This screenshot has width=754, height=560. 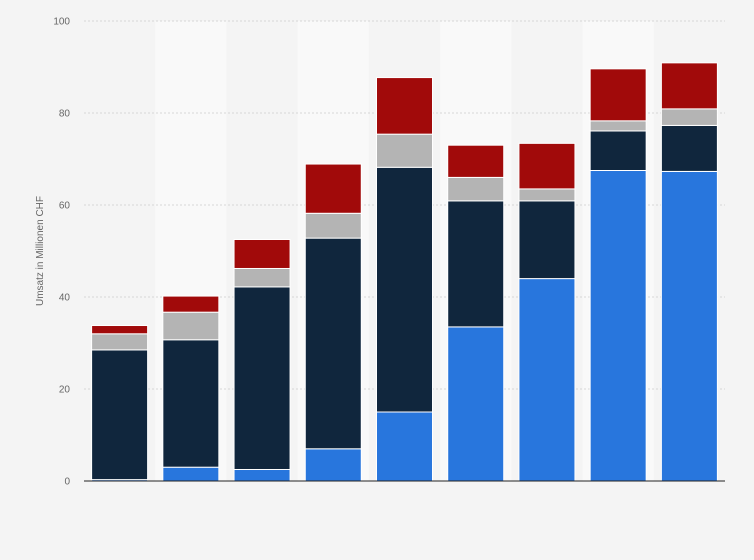 What do you see at coordinates (61, 252) in the screenshot?
I see `y-tick-labels: 0 20 40 60 80 100` at bounding box center [61, 252].